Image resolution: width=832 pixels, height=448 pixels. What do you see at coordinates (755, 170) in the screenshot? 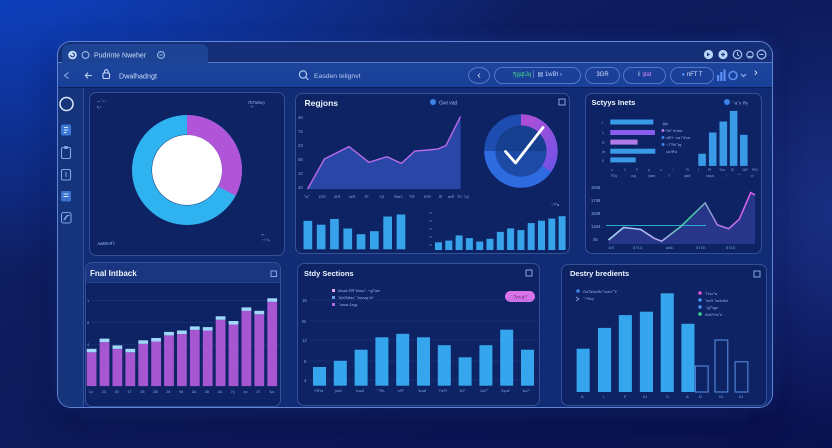
I see `svg-text: PIS` at bounding box center [755, 170].